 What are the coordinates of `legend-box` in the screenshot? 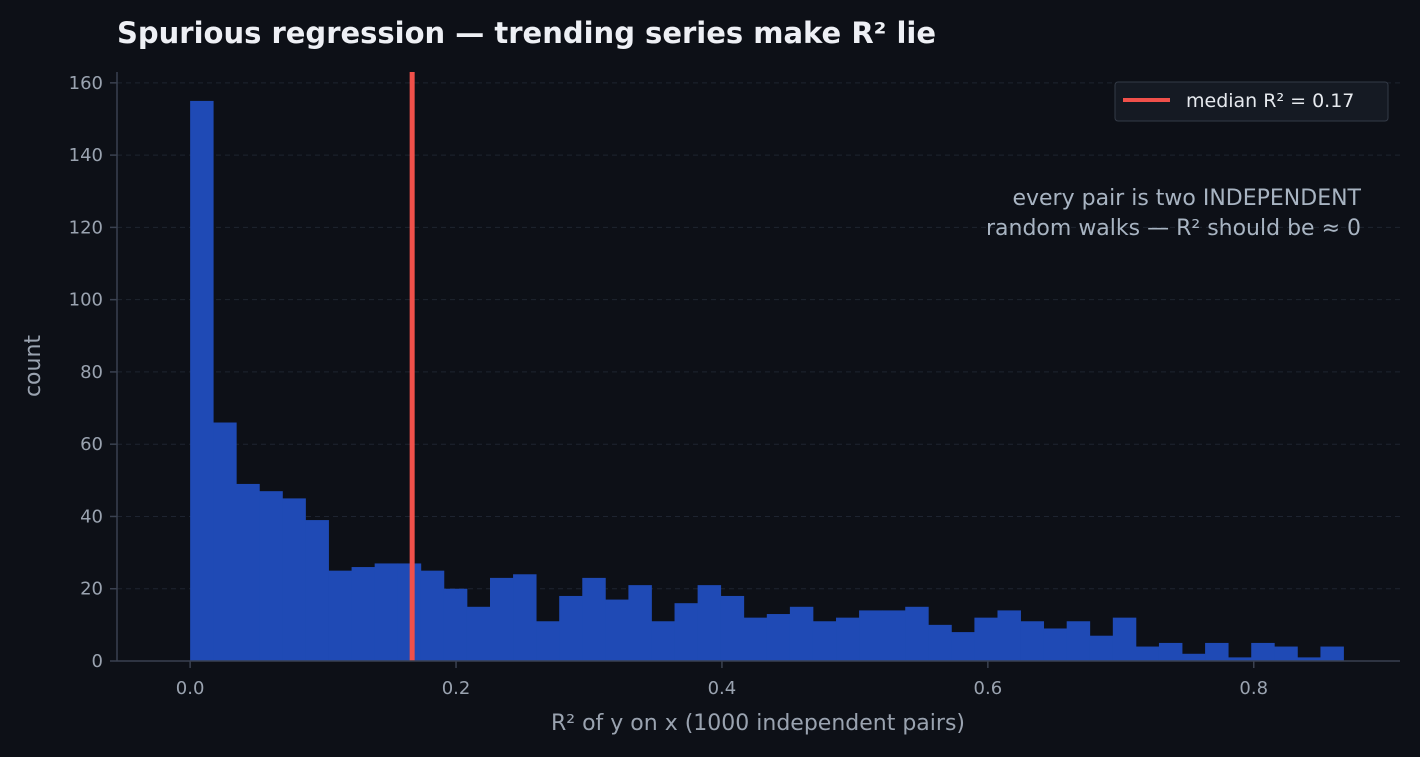 It's located at (1251, 101).